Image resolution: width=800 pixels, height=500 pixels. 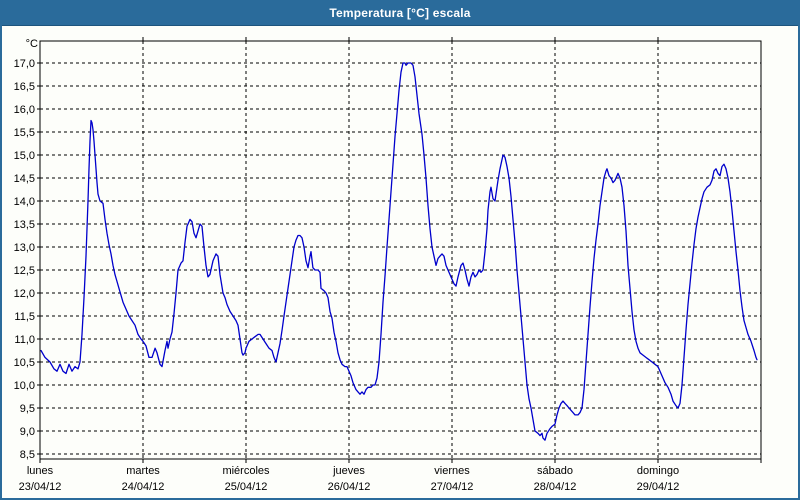 I want to click on window-title: Temperatura [°C] escala, so click(x=400, y=12).